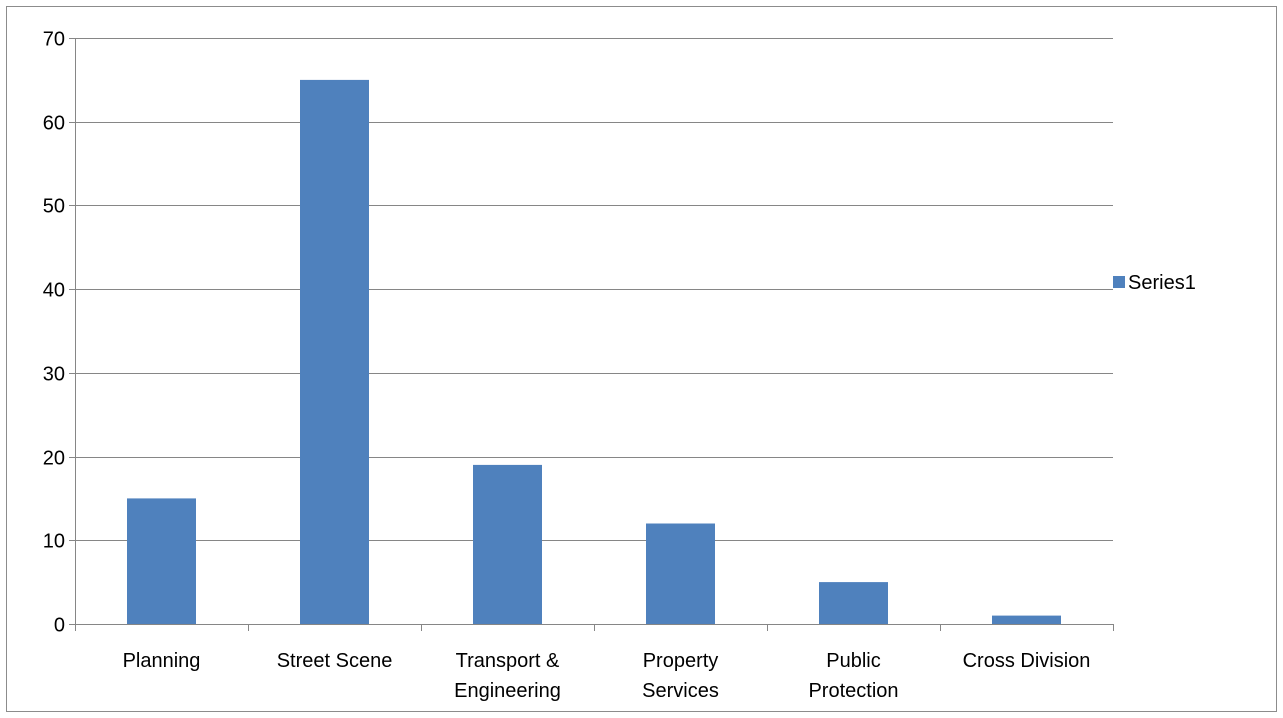 The height and width of the screenshot is (718, 1283). What do you see at coordinates (508, 661) in the screenshot?
I see `x-tick-label: Transport &` at bounding box center [508, 661].